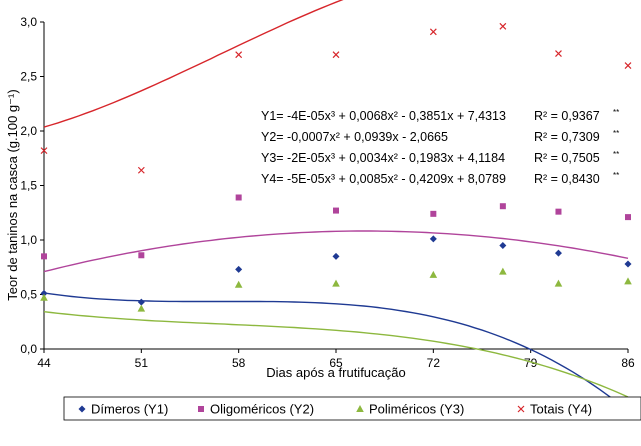 Image resolution: width=641 pixels, height=446 pixels. Describe the element at coordinates (561, 409) in the screenshot. I see `legend-label-y4: Totais (Y4)` at that location.